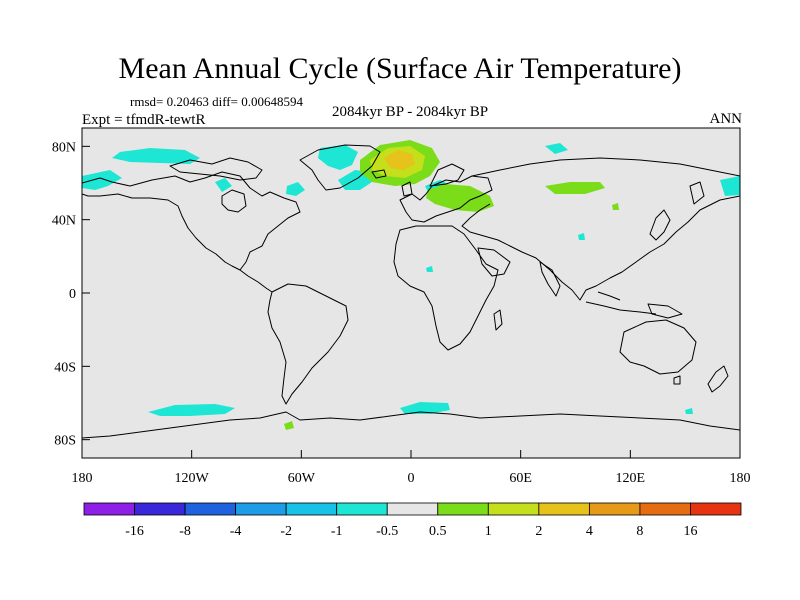  What do you see at coordinates (379, 174) in the screenshot?
I see `coast-iceland` at bounding box center [379, 174].